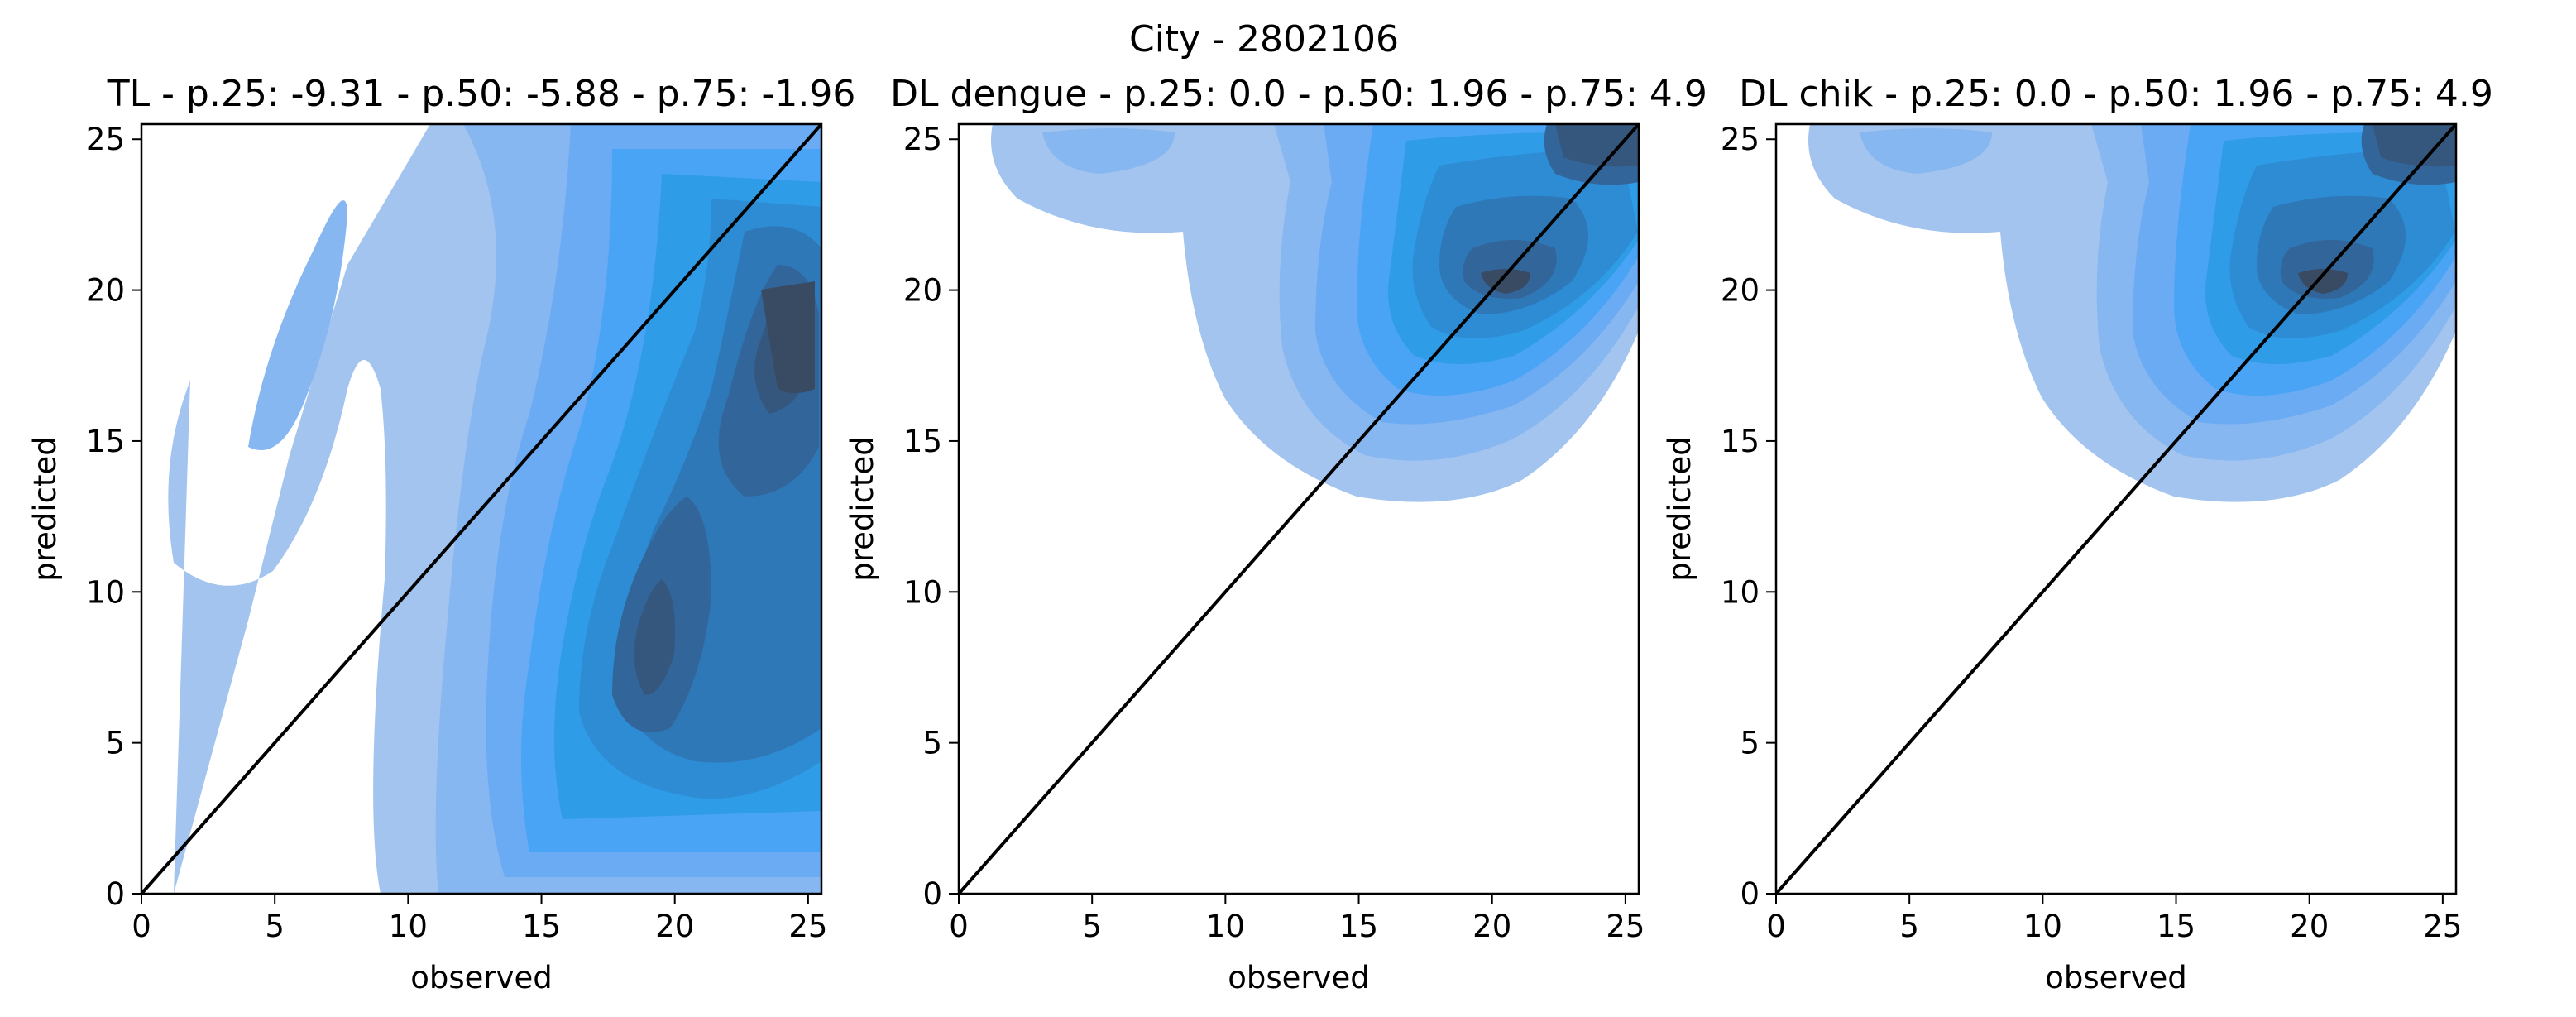 This screenshot has height=1017, width=2576. I want to click on figure-suptitle: City - 2802106, so click(1264, 39).